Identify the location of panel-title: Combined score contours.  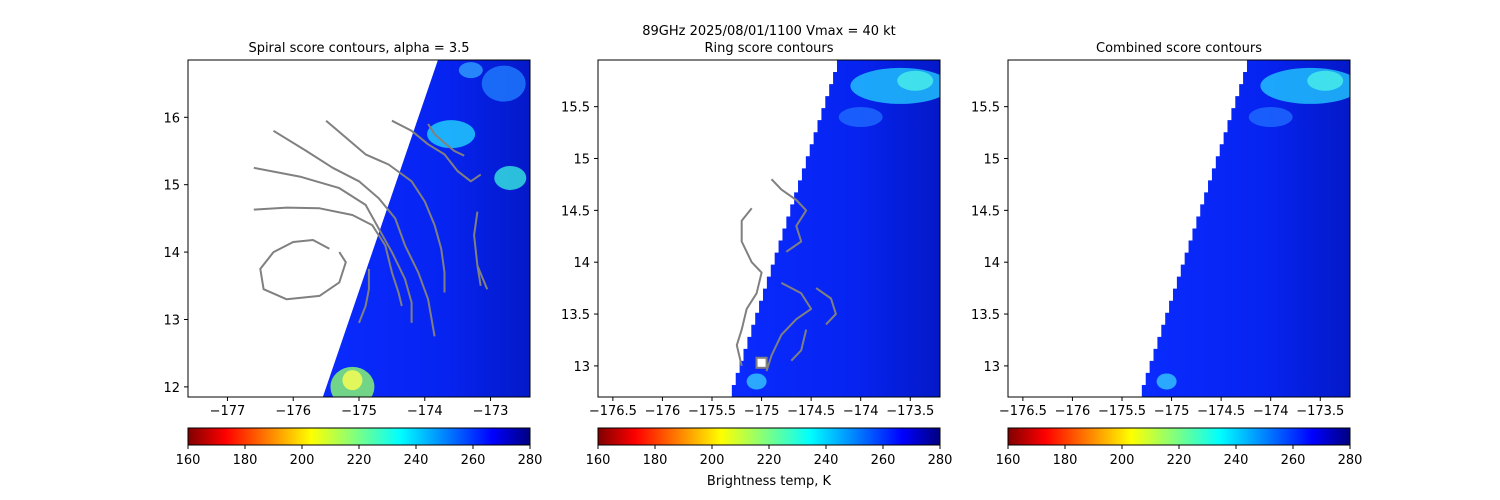
(1179, 48).